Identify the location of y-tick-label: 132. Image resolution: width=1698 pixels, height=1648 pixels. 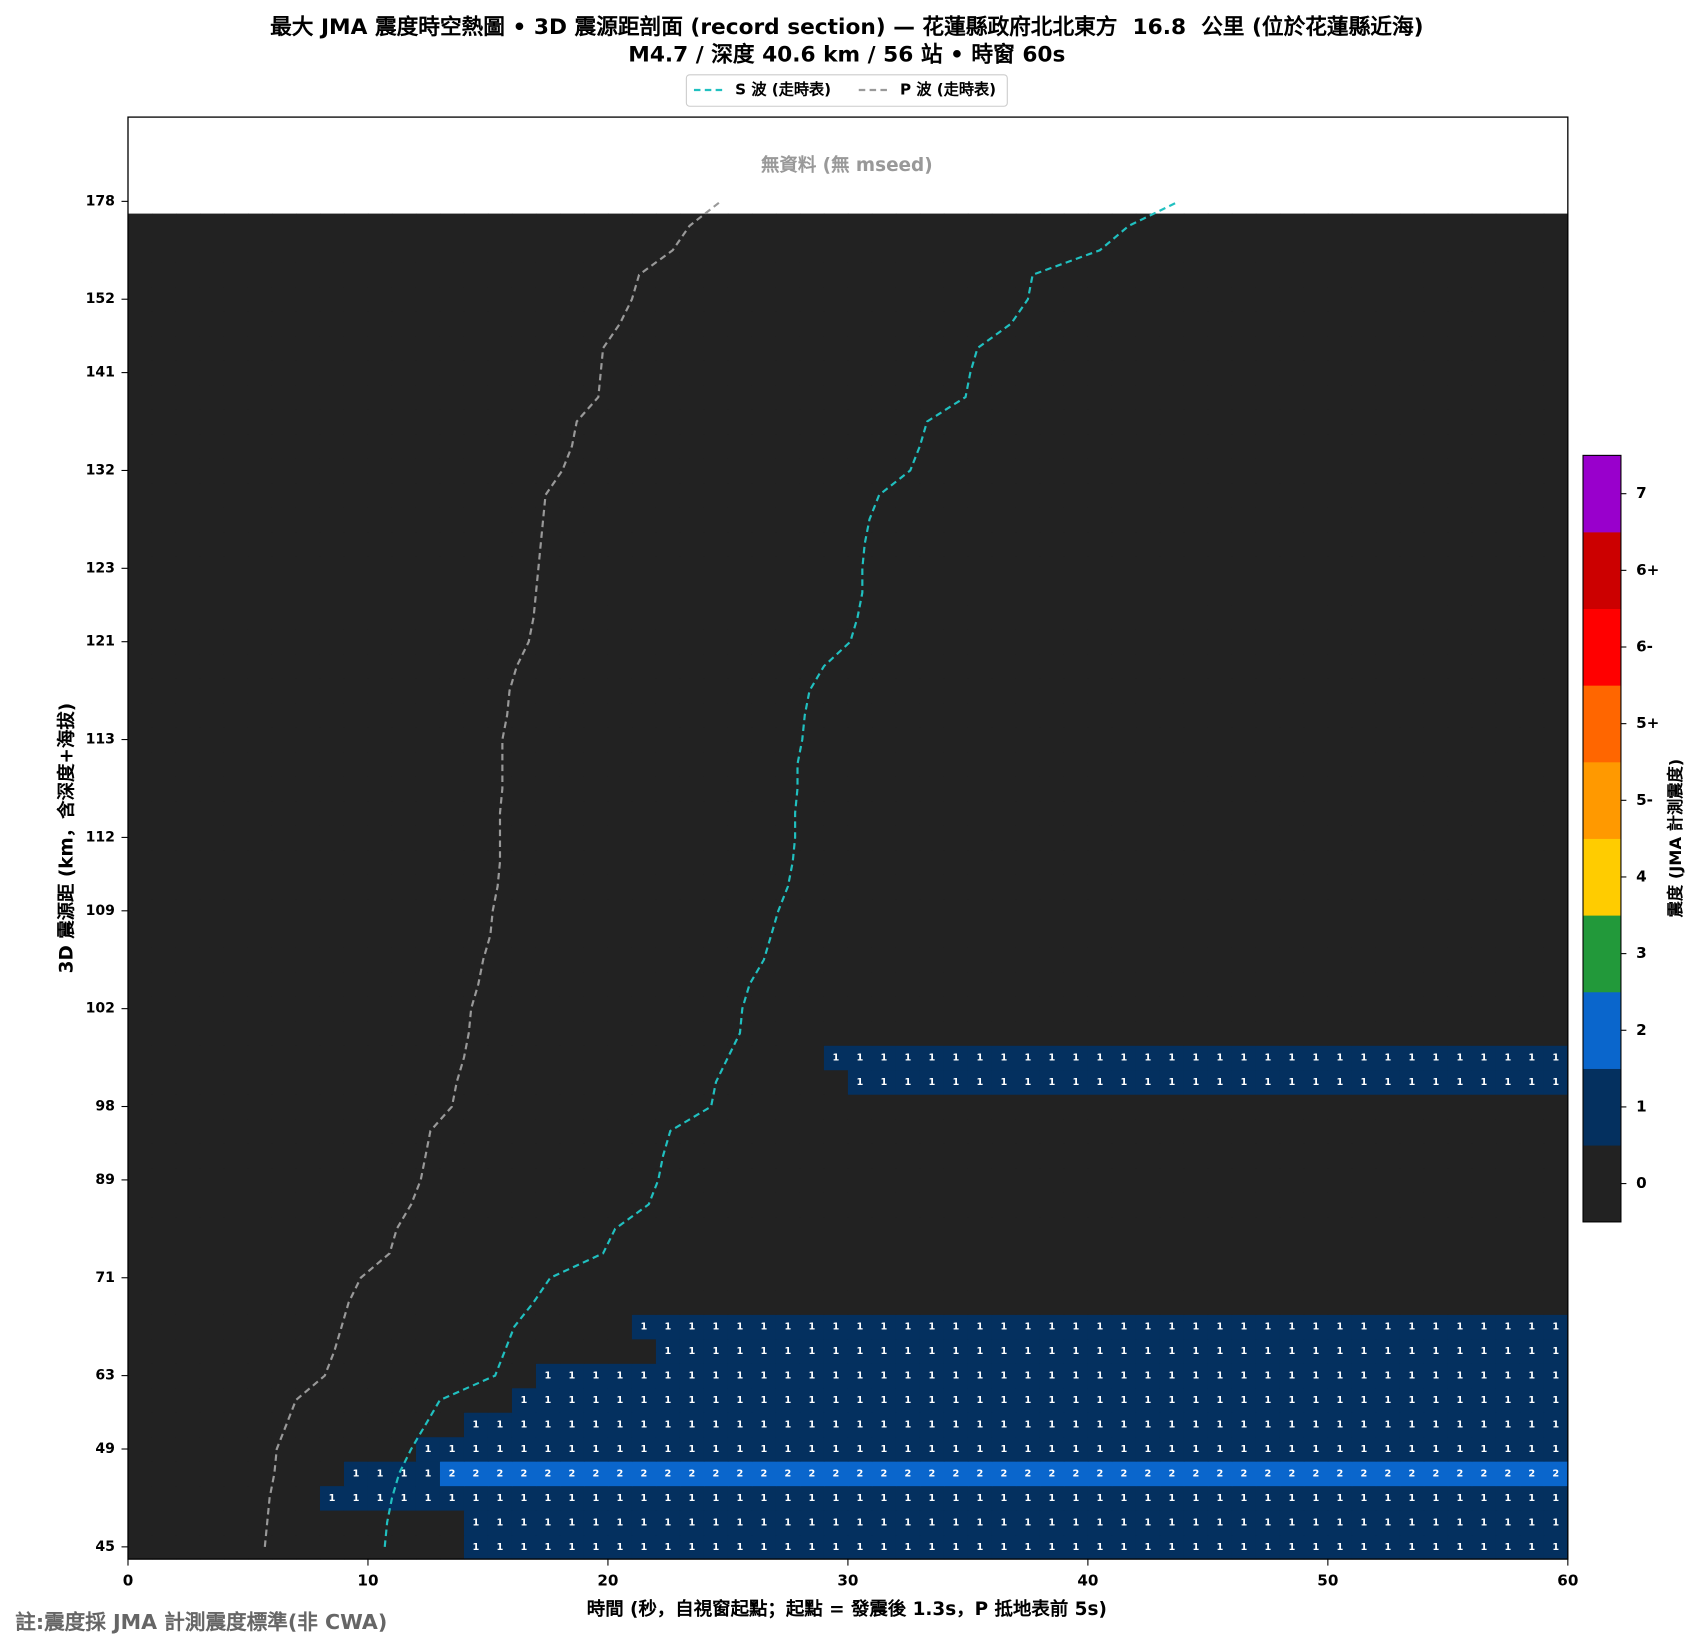
(100, 470).